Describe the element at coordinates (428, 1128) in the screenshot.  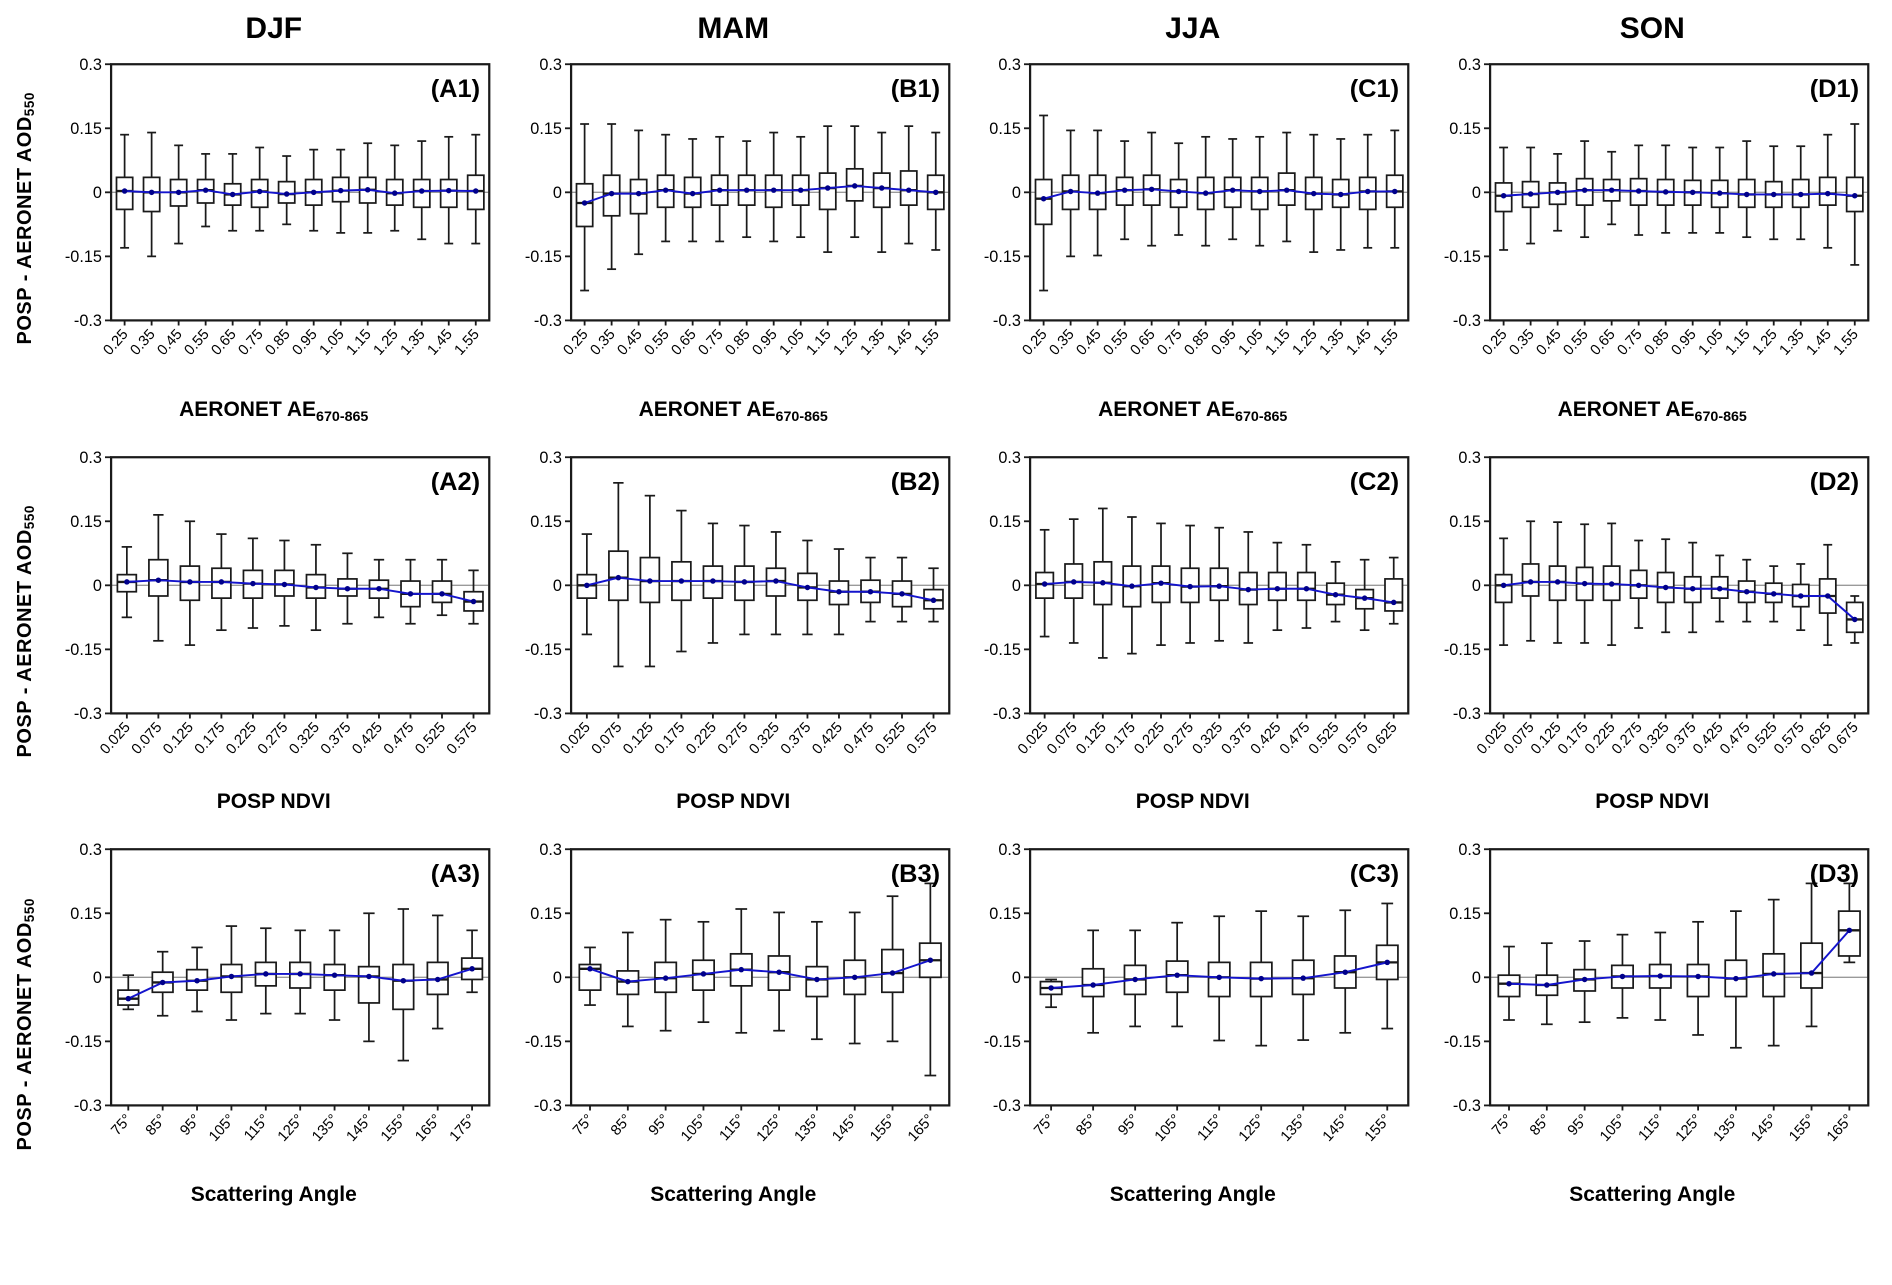
I see `x-tick-label: 165°` at that location.